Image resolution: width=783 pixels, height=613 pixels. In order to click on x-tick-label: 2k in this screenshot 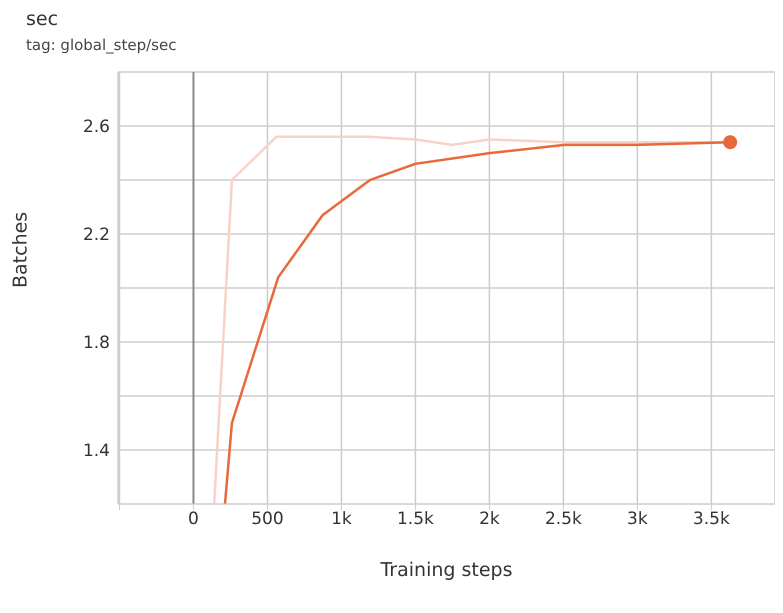, I will do `click(489, 519)`.